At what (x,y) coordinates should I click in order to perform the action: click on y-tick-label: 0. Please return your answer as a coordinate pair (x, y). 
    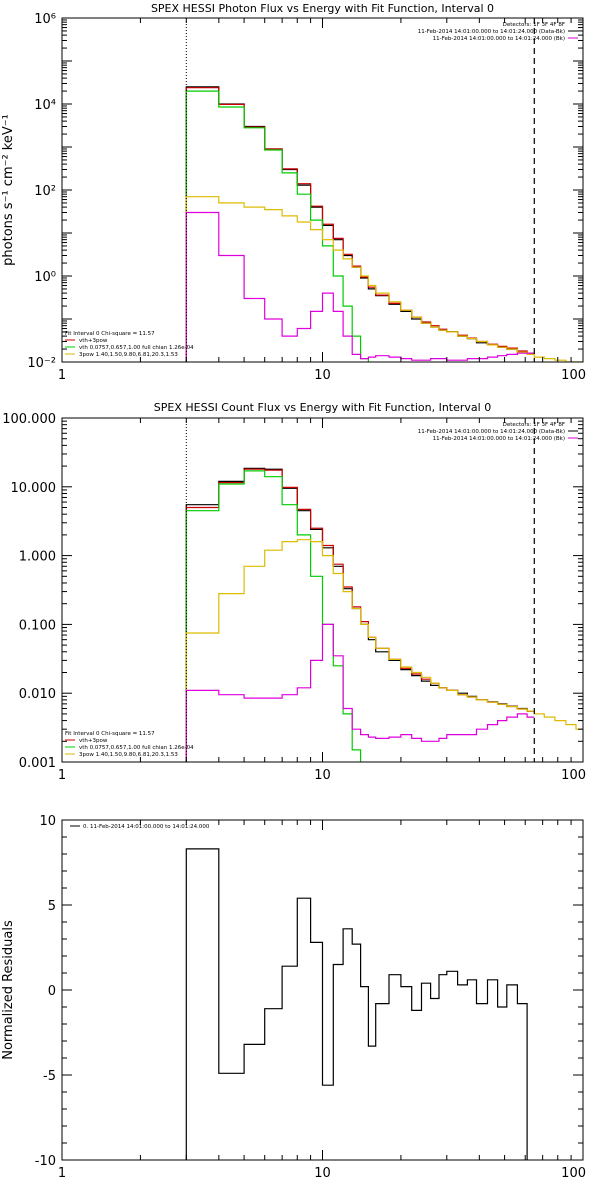
    Looking at the image, I should click on (52, 991).